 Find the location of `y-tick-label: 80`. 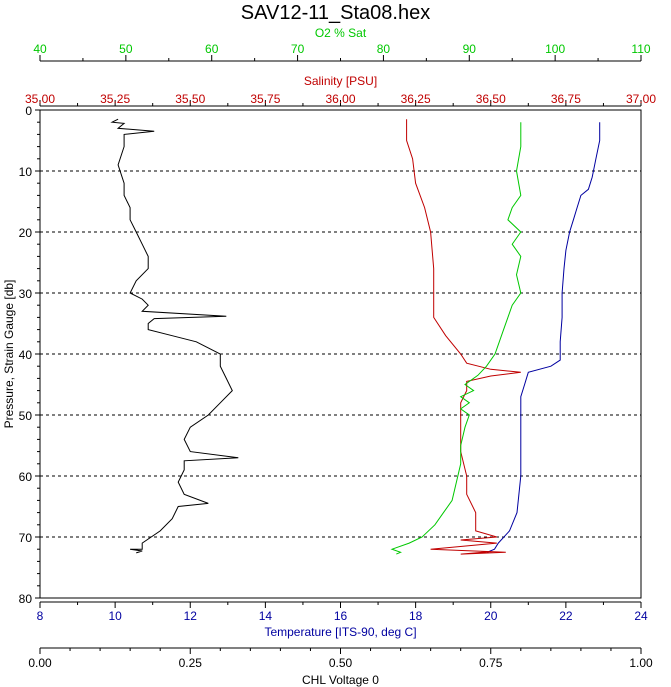

y-tick-label: 80 is located at coordinates (26, 599).